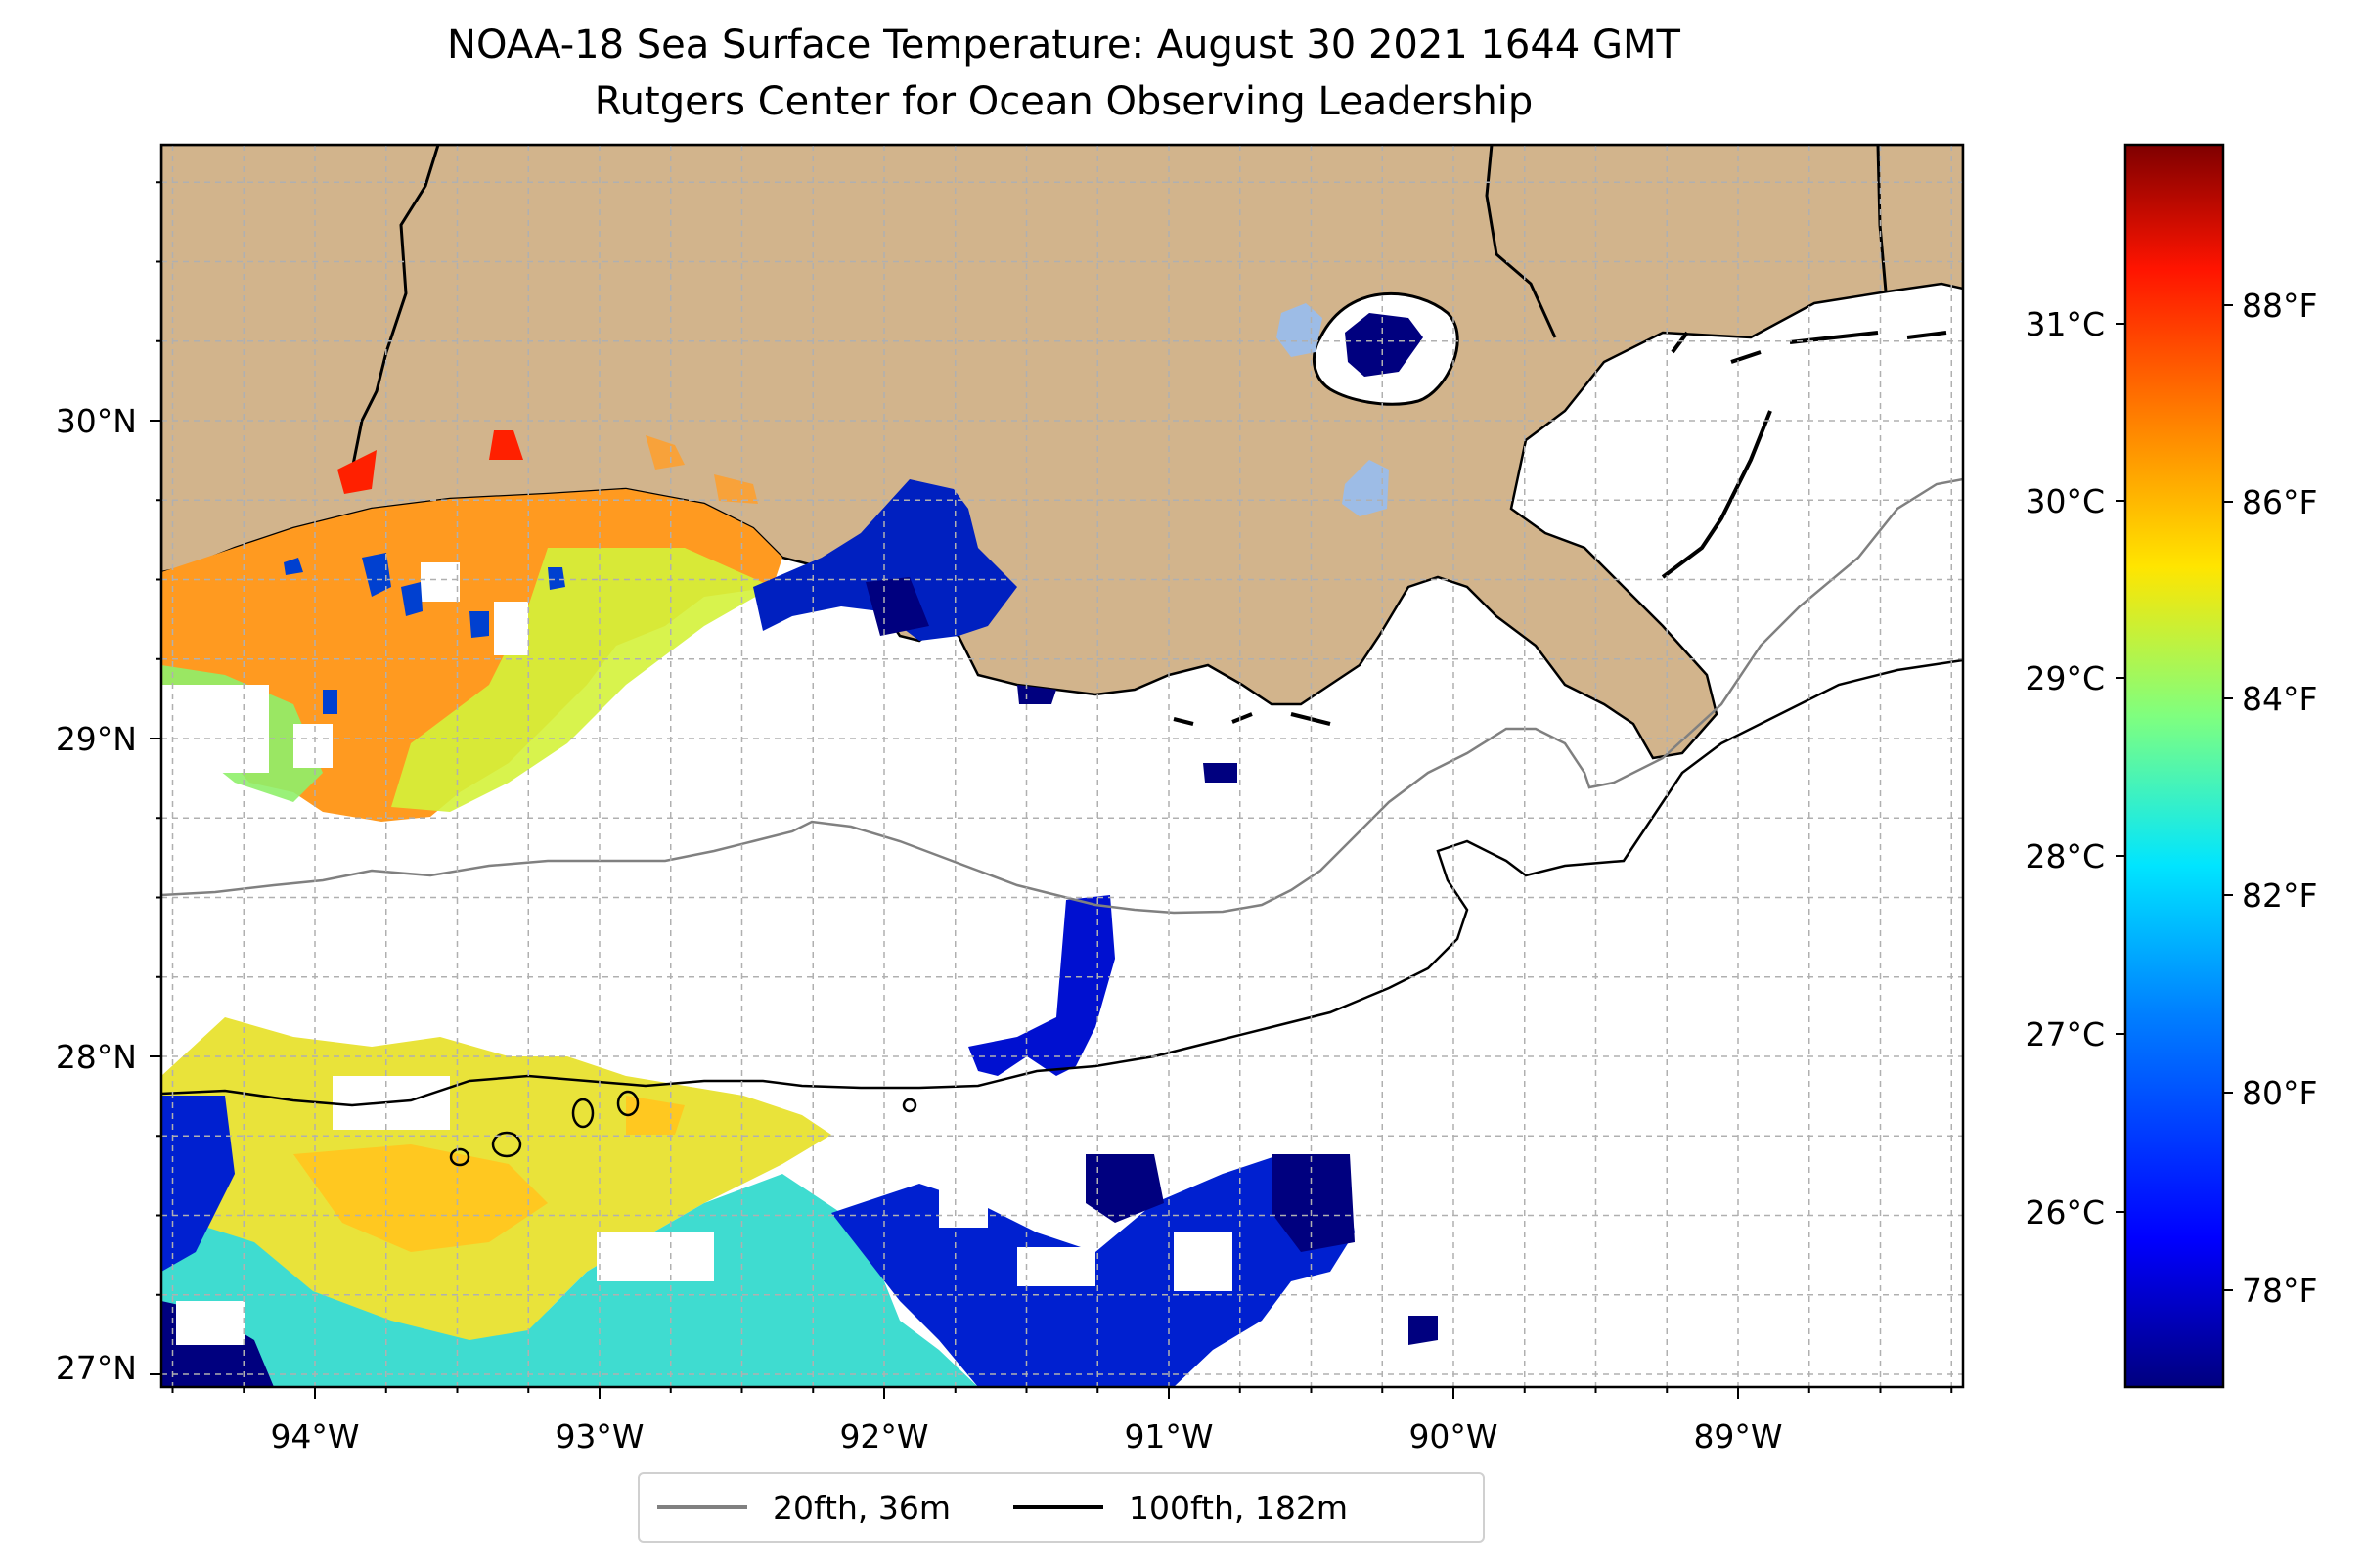 The height and width of the screenshot is (1568, 2365). I want to click on sst-sw-darkblue, so click(799, 1270).